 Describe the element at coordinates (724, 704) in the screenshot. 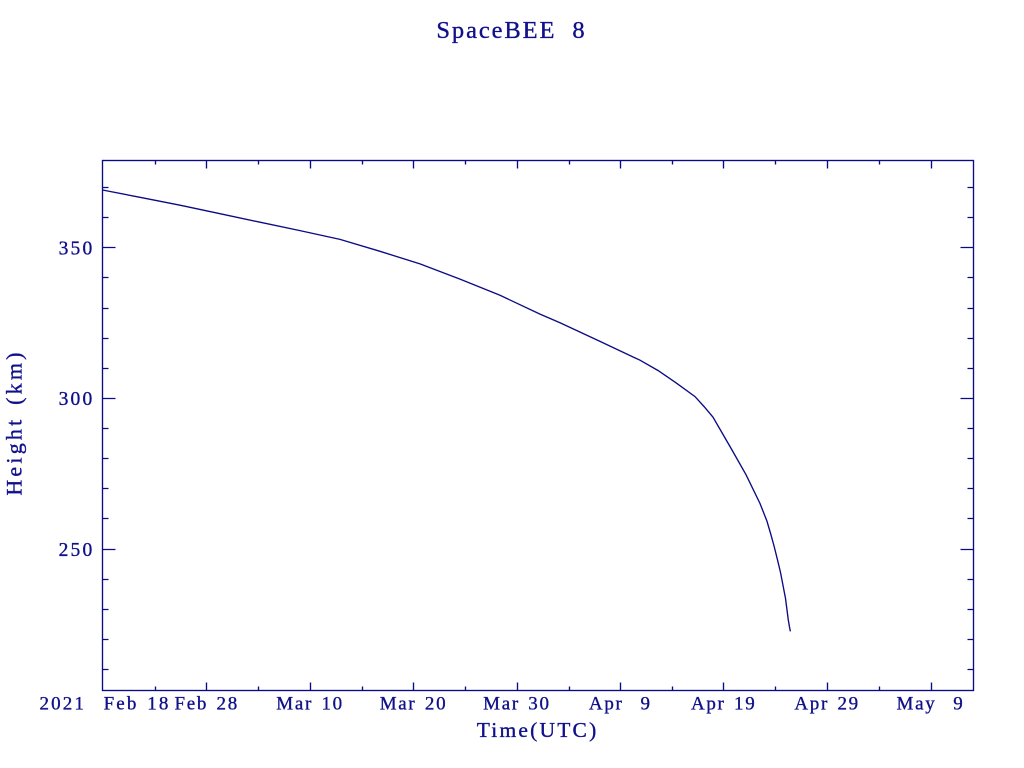

I see `svg-text: Apr 19` at that location.